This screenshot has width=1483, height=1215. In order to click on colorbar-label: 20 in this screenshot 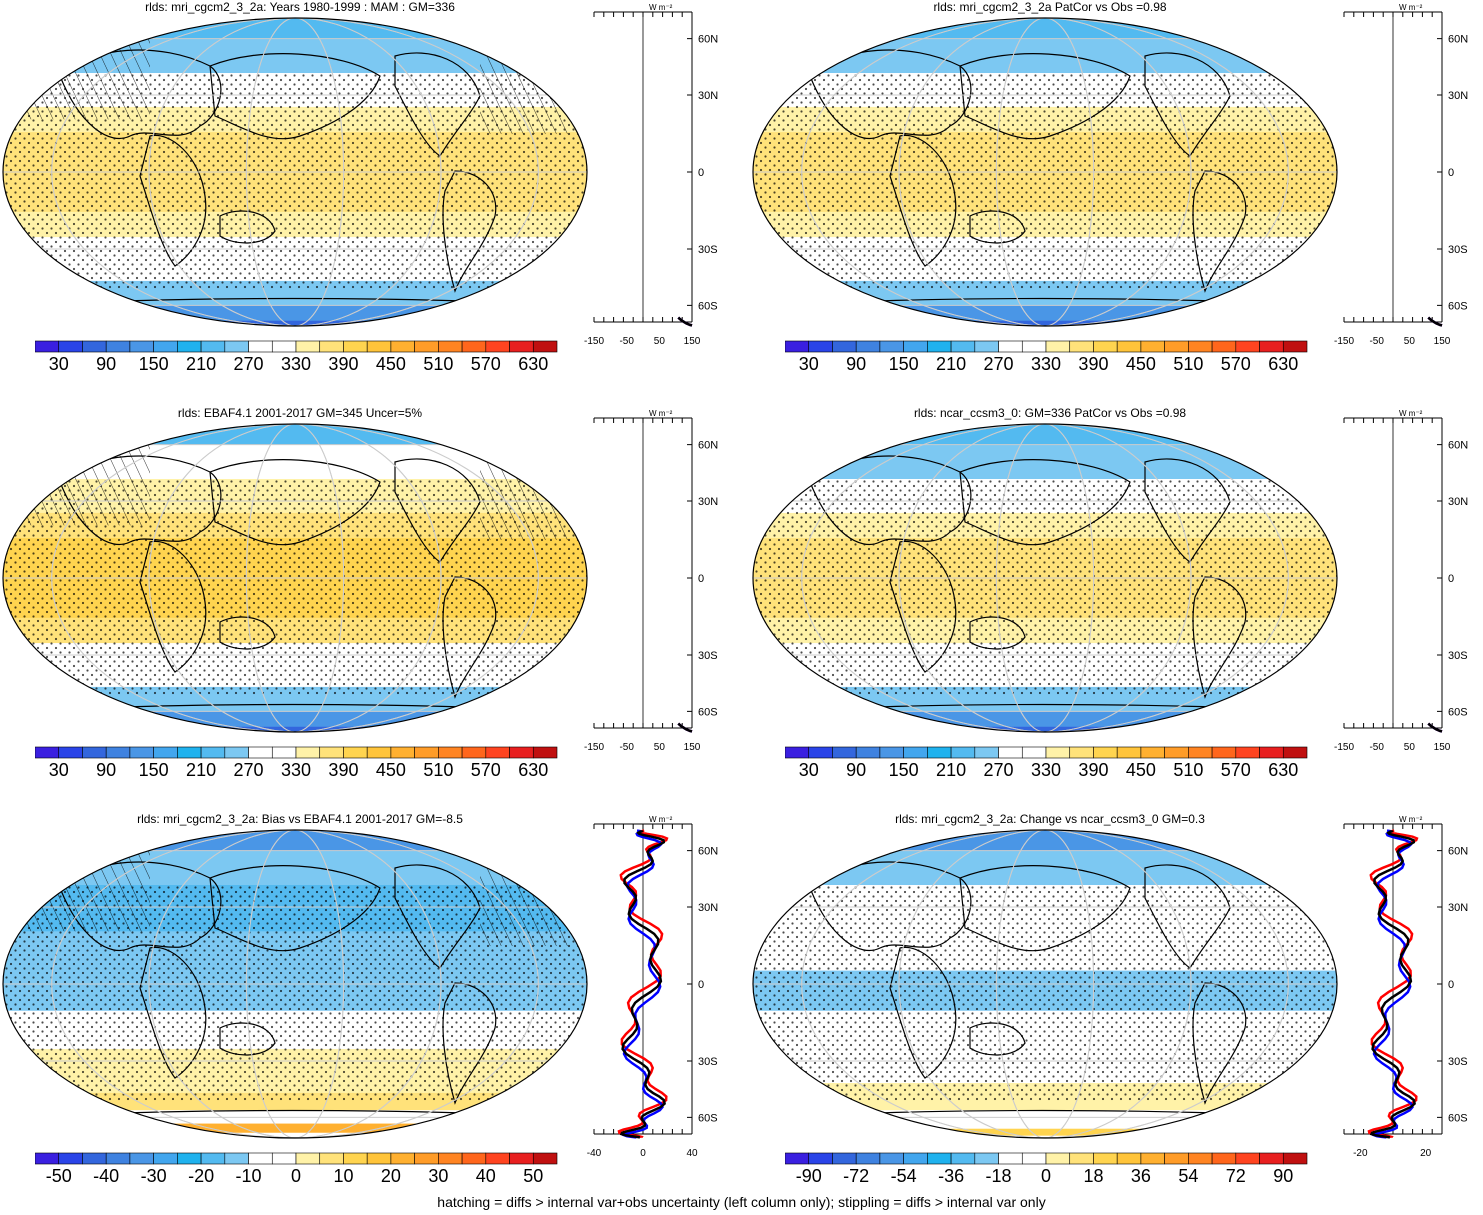, I will do `click(390, 1176)`.